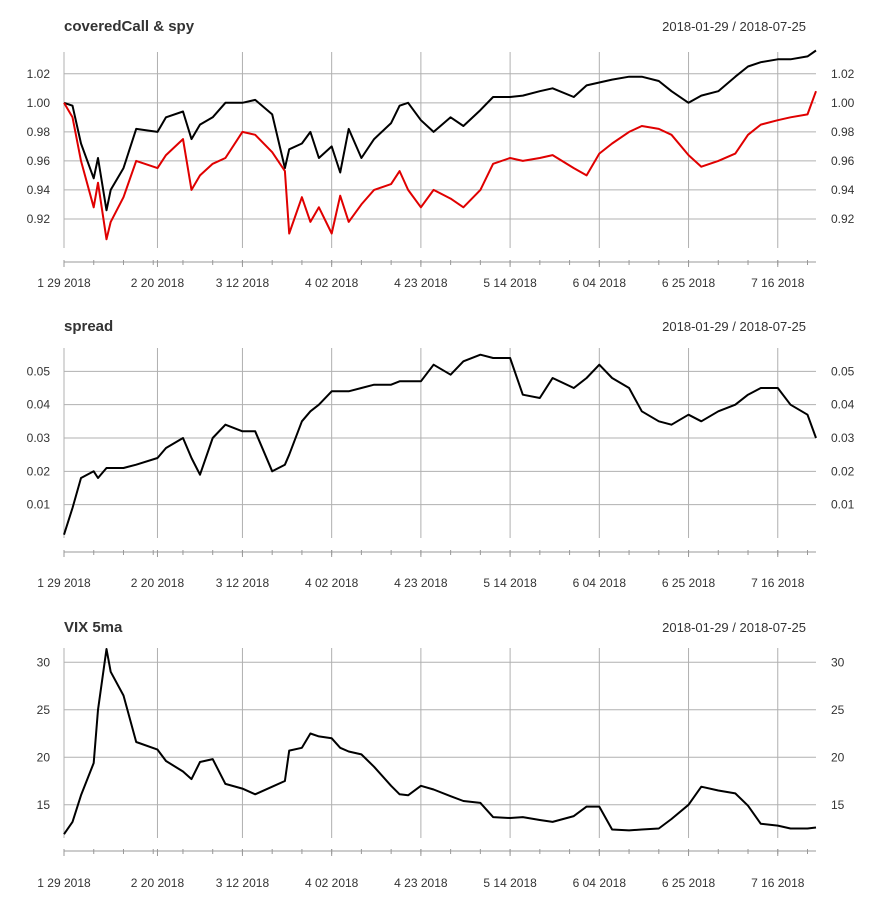 The width and height of the screenshot is (881, 905). Describe the element at coordinates (39, 405) in the screenshot. I see `y-tick-label-left: 0.04` at that location.